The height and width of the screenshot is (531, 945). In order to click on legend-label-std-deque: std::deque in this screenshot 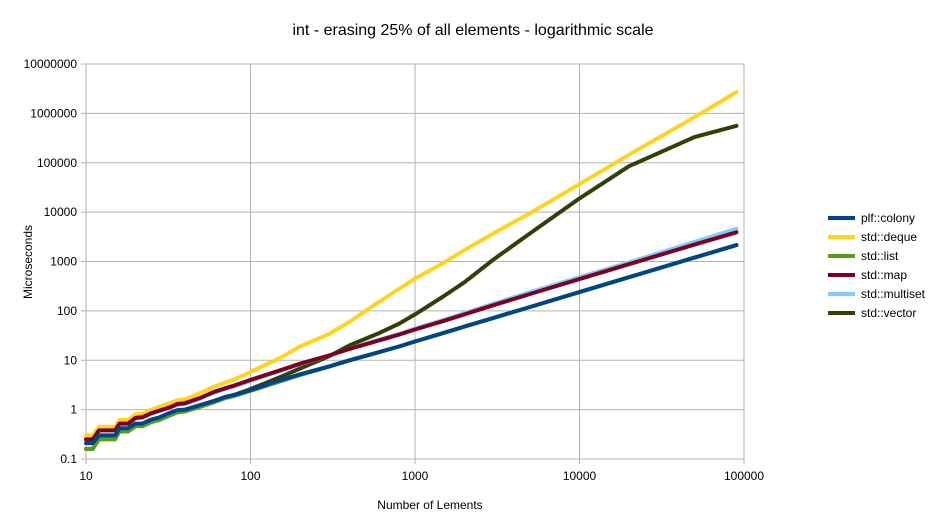, I will do `click(889, 237)`.